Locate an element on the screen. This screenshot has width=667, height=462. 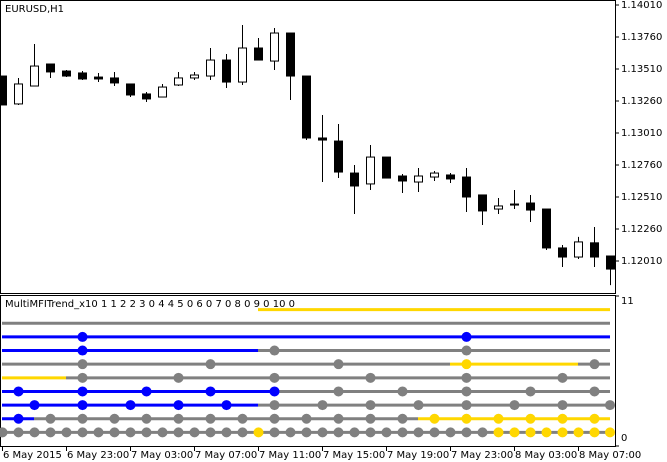
y-tick-label: 1.13760 is located at coordinates (641, 37).